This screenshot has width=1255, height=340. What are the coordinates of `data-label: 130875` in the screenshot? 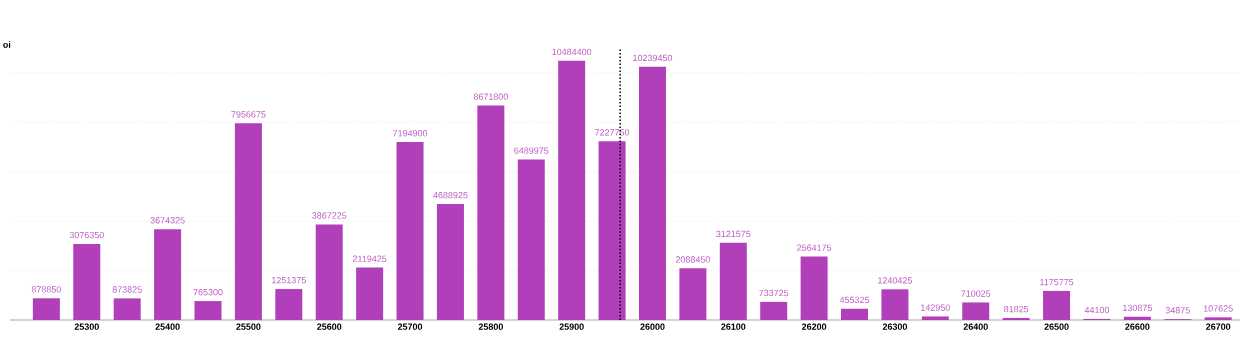 It's located at (1137, 308).